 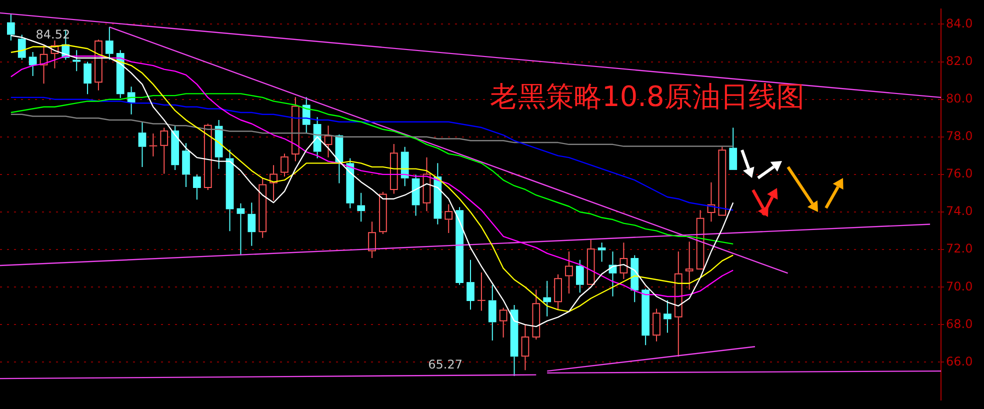 I want to click on y-tick-label: 74.0, so click(x=959, y=211).